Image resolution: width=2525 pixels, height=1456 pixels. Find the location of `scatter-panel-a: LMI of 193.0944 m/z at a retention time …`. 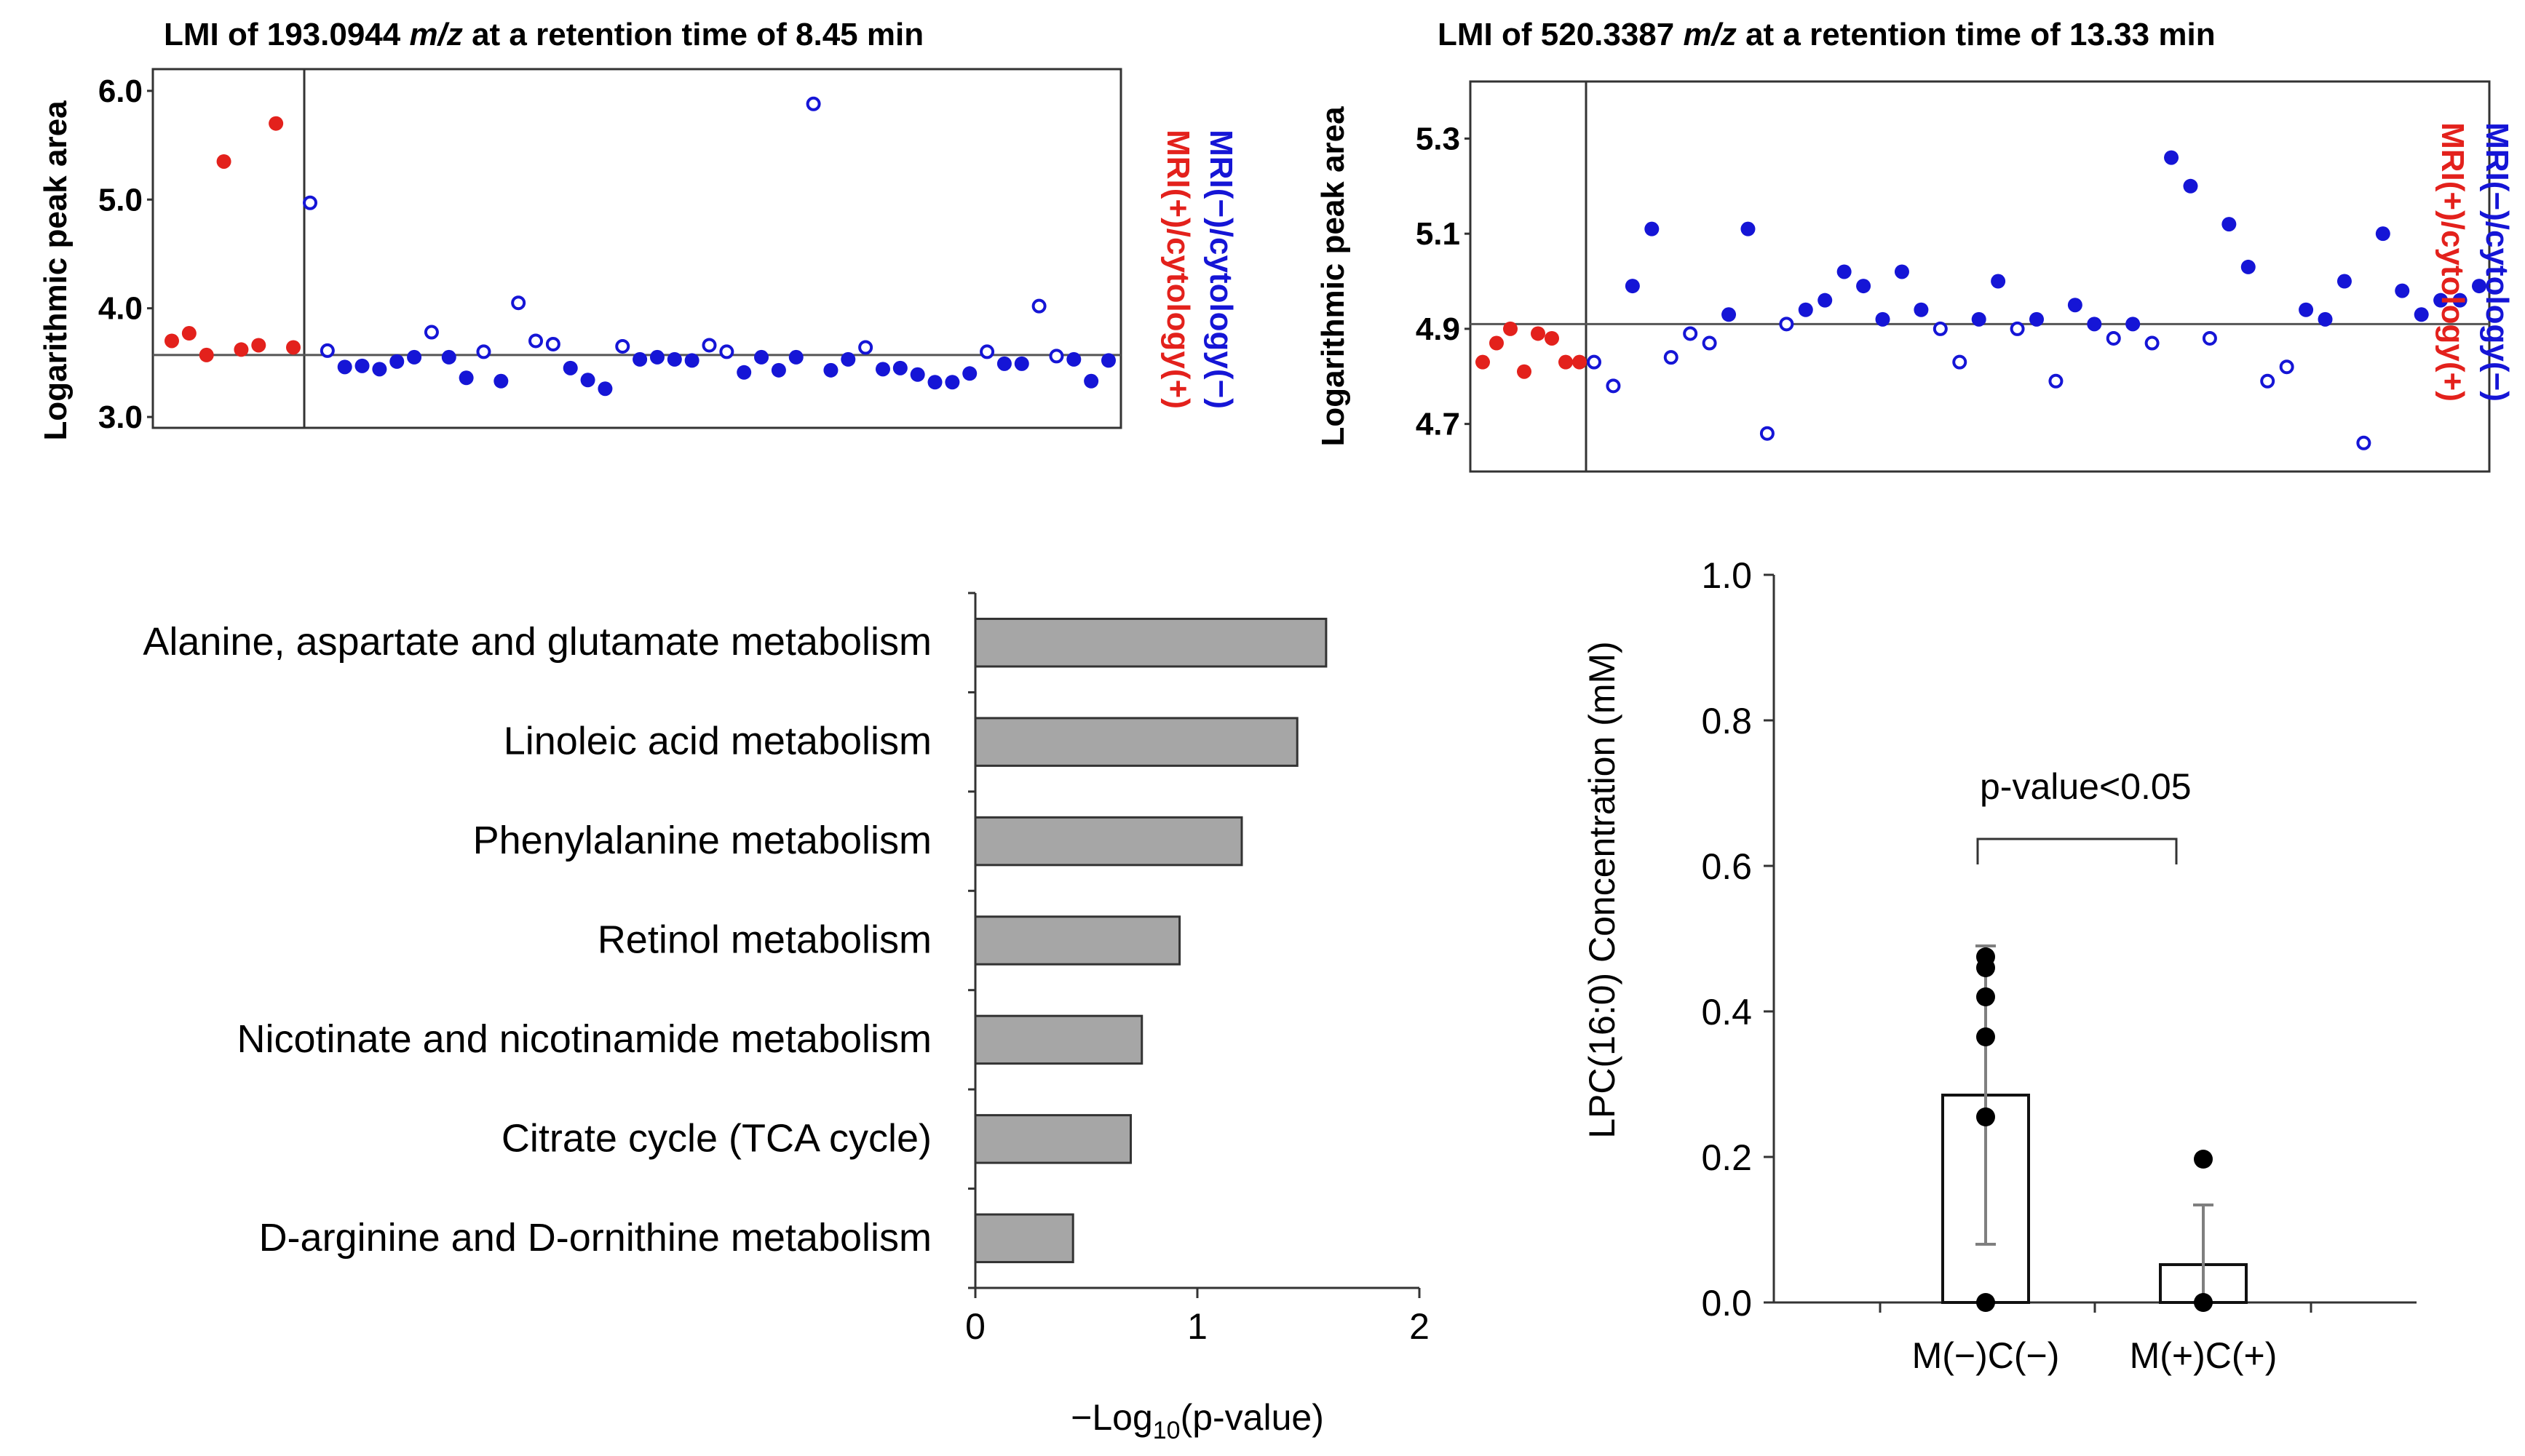

scatter-panel-a: LMI of 193.0944 m/z at a retention time … is located at coordinates (638, 229).